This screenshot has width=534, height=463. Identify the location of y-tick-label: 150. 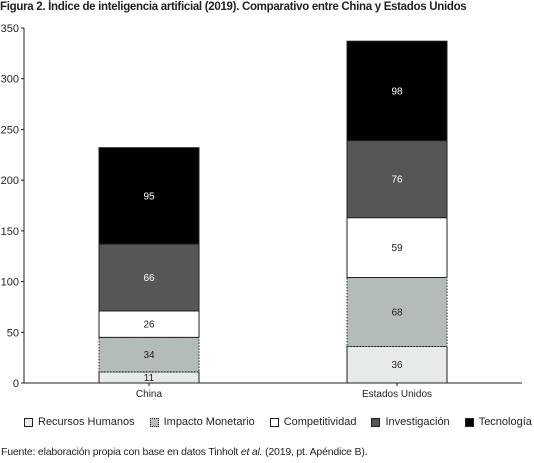
(10, 232).